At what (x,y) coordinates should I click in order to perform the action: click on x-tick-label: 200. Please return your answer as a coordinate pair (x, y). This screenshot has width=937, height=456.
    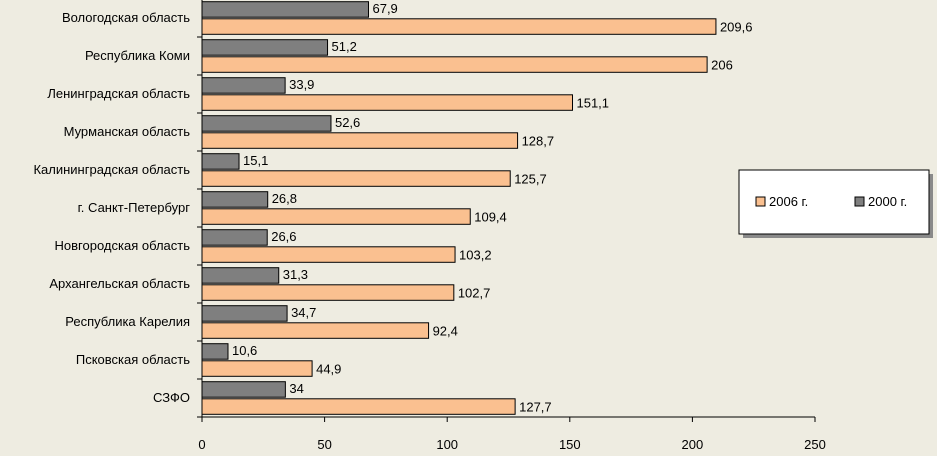
    Looking at the image, I should click on (693, 444).